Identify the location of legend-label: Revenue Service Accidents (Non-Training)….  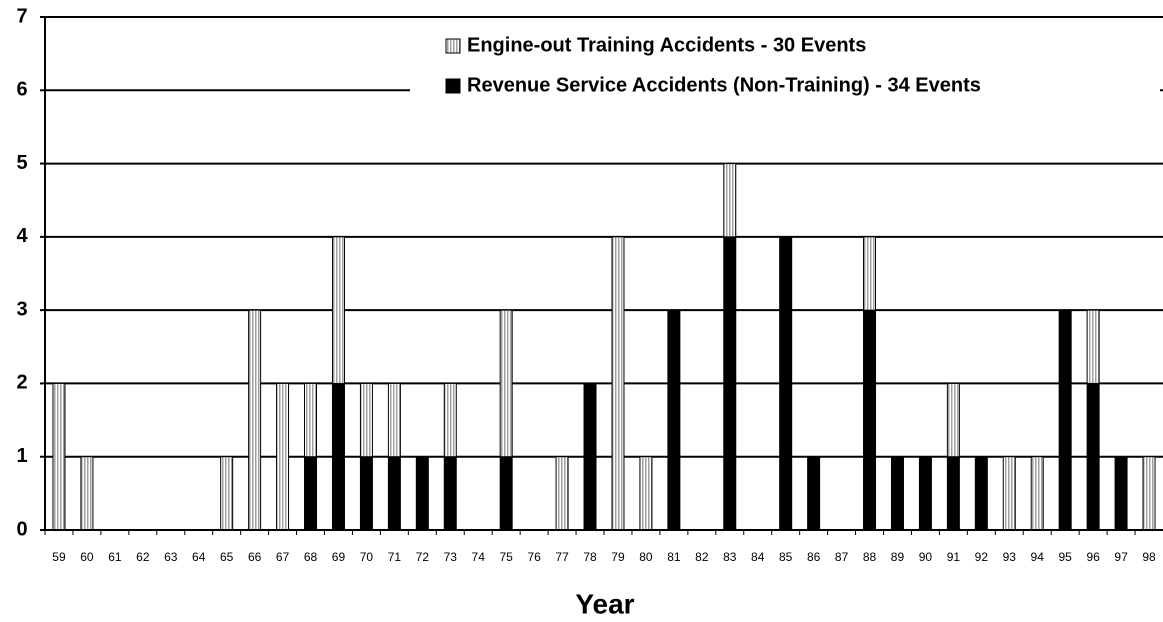
(724, 85).